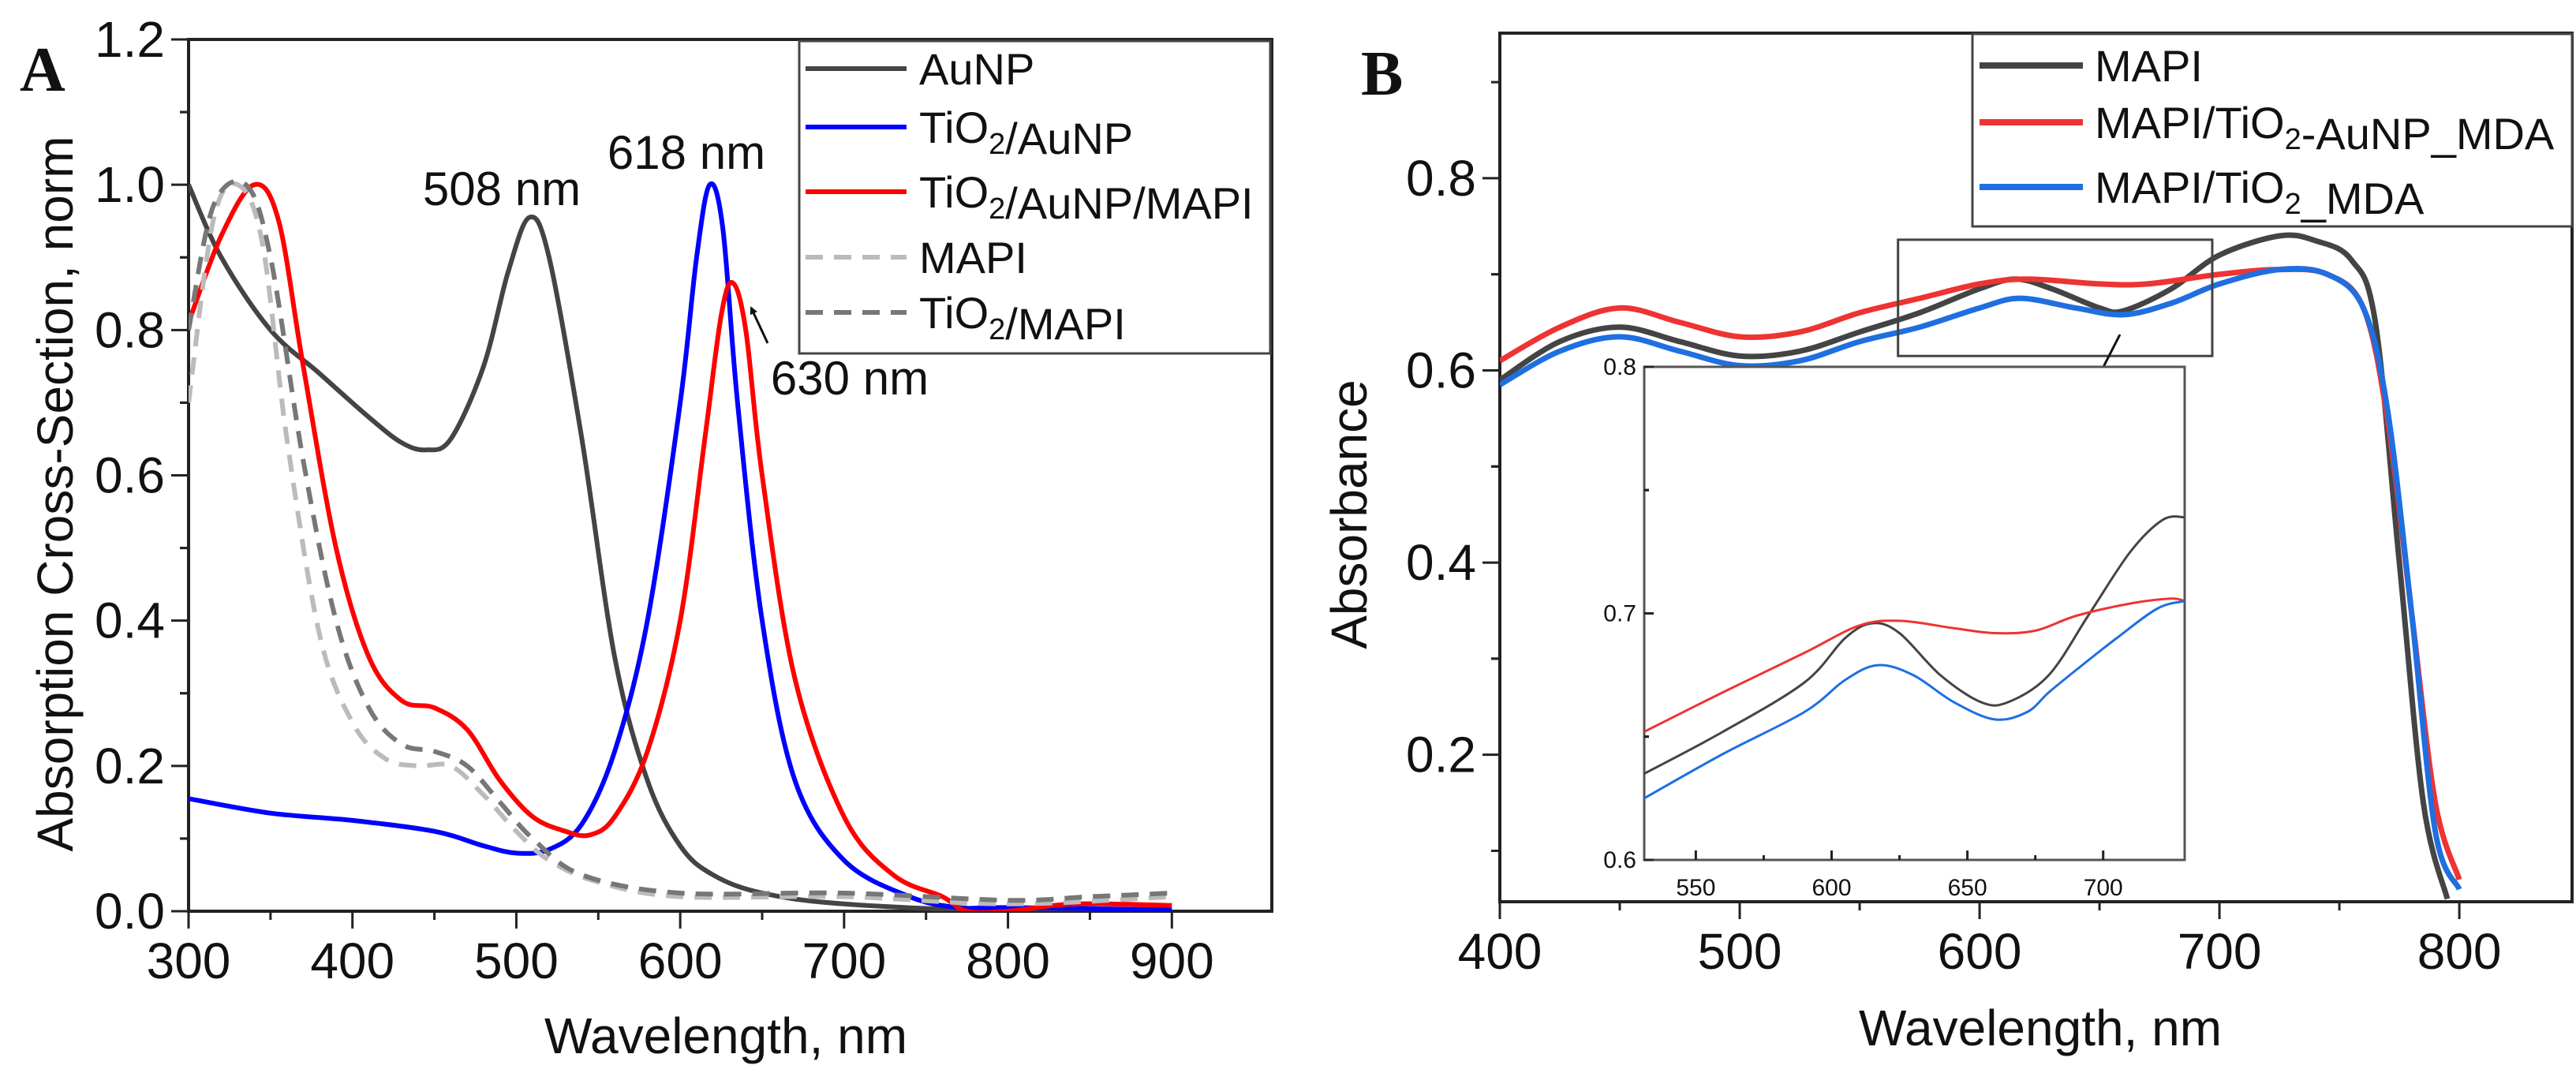  Describe the element at coordinates (2055, 297) in the screenshot. I see `zoom-region-box` at that location.